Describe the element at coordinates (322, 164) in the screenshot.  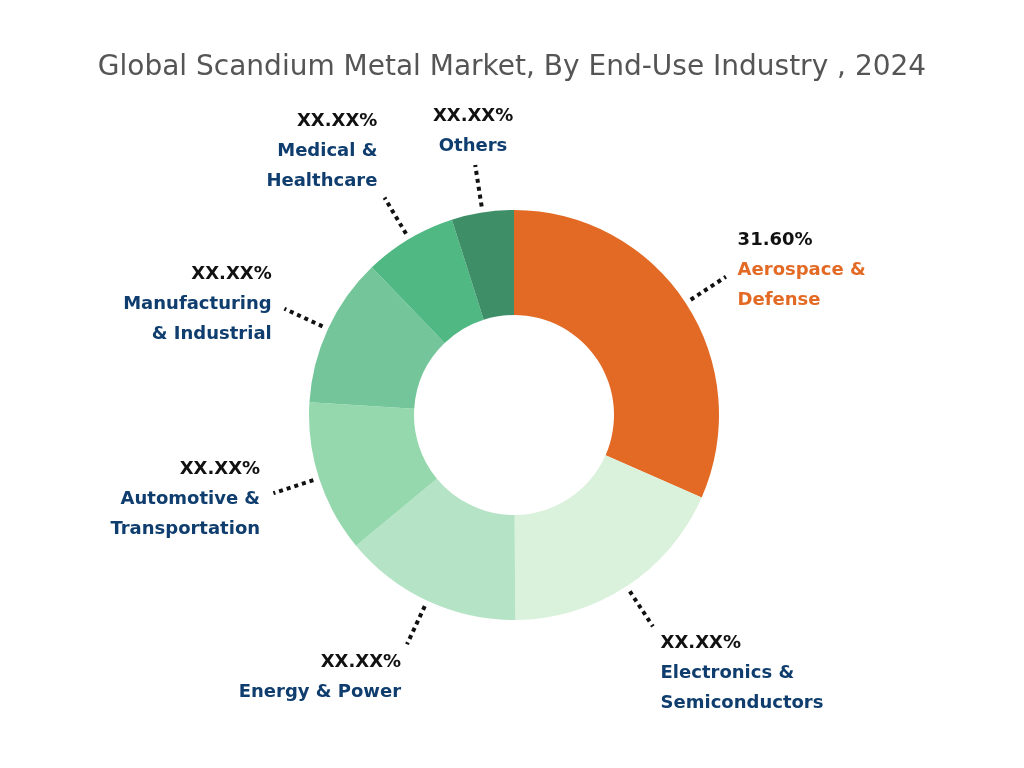
I see `slice-label: Medical & Healthcare` at that location.